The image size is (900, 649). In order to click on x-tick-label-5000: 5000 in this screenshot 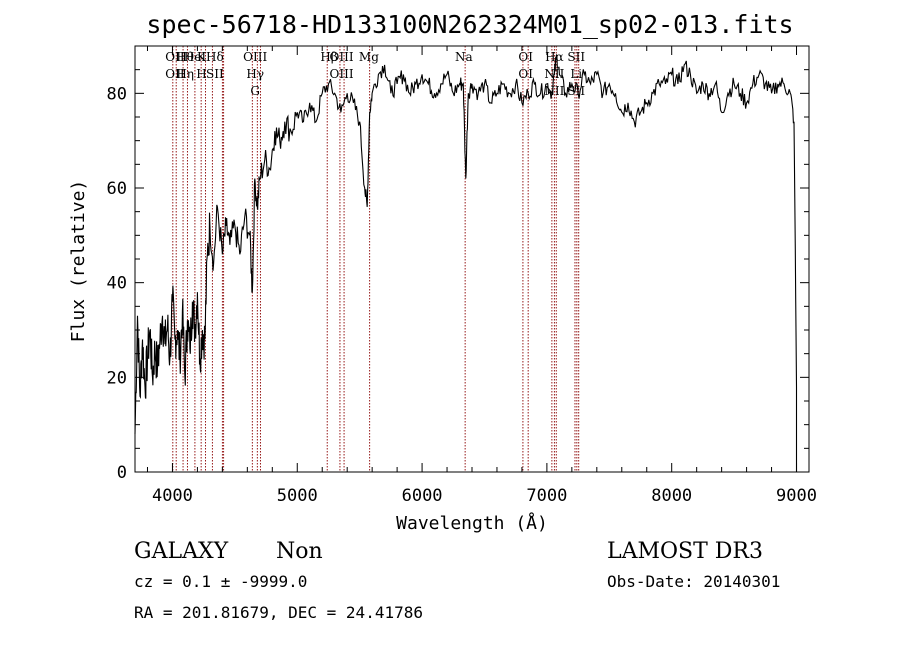, I will do `click(297, 496)`.